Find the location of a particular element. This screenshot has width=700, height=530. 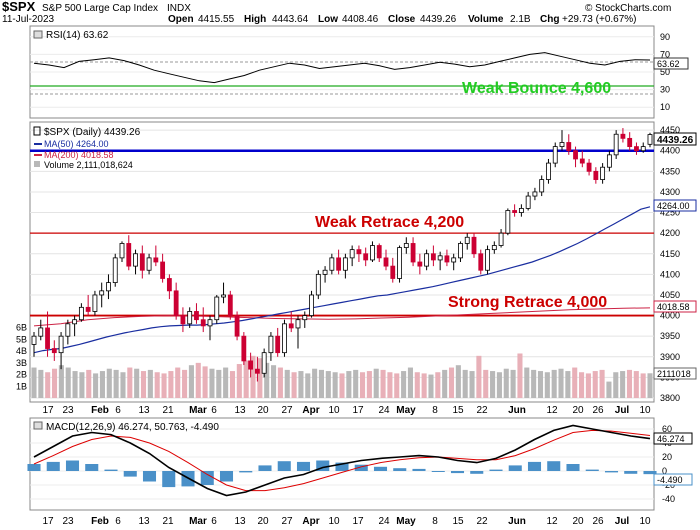

volume-label: Volume is located at coordinates (486, 19).